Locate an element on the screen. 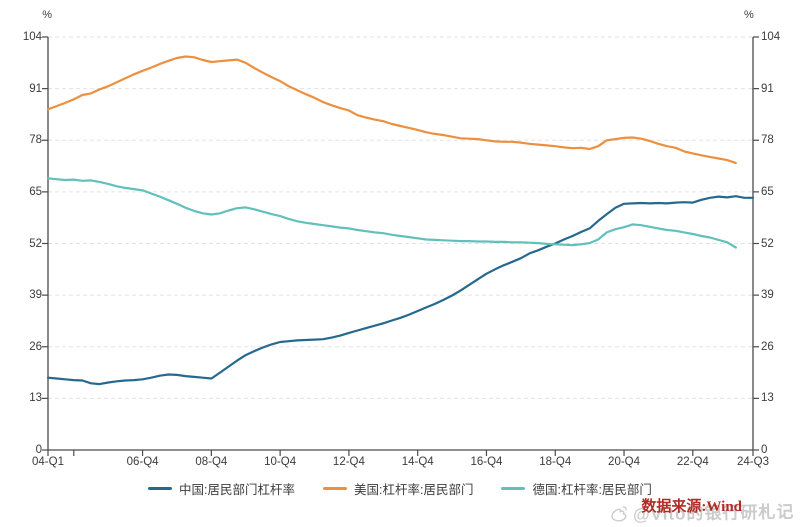 Image resolution: width=800 pixels, height=527 pixels. weibo-watermark: @Vito的银行研札记 is located at coordinates (701, 511).